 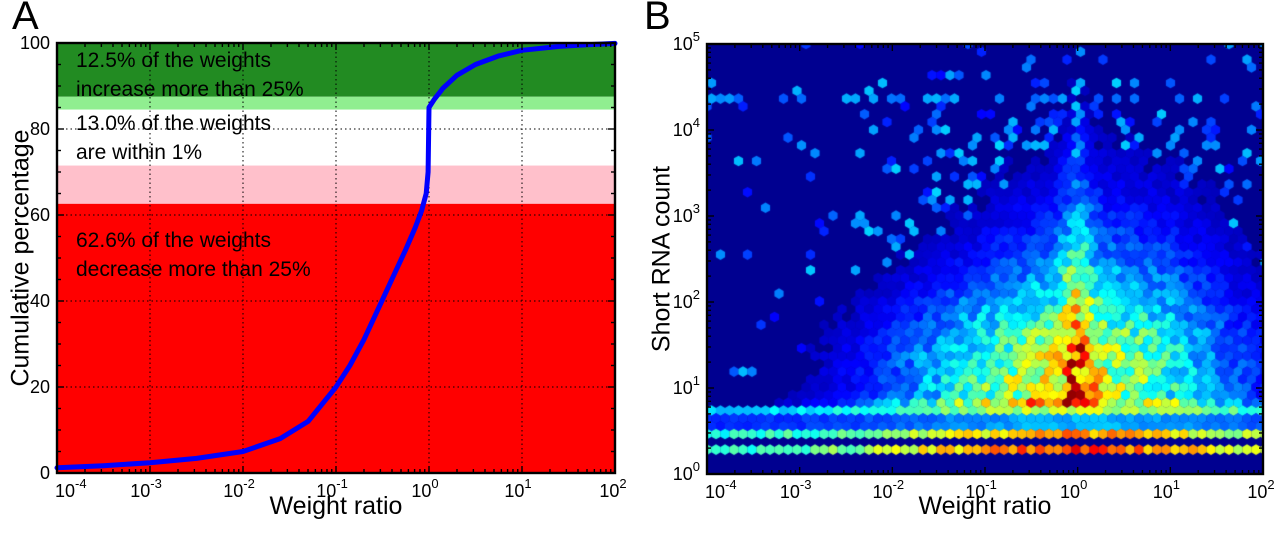 I want to click on x-axis-label-a: Weight ratio, so click(x=336, y=506).